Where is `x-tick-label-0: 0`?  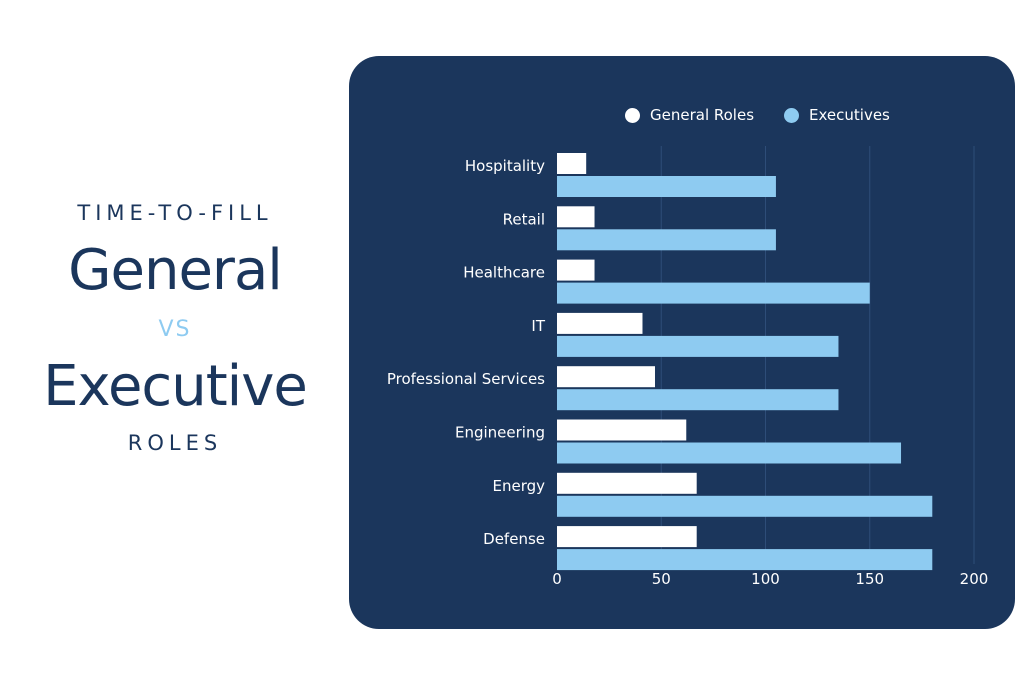
x-tick-label-0: 0 is located at coordinates (557, 579).